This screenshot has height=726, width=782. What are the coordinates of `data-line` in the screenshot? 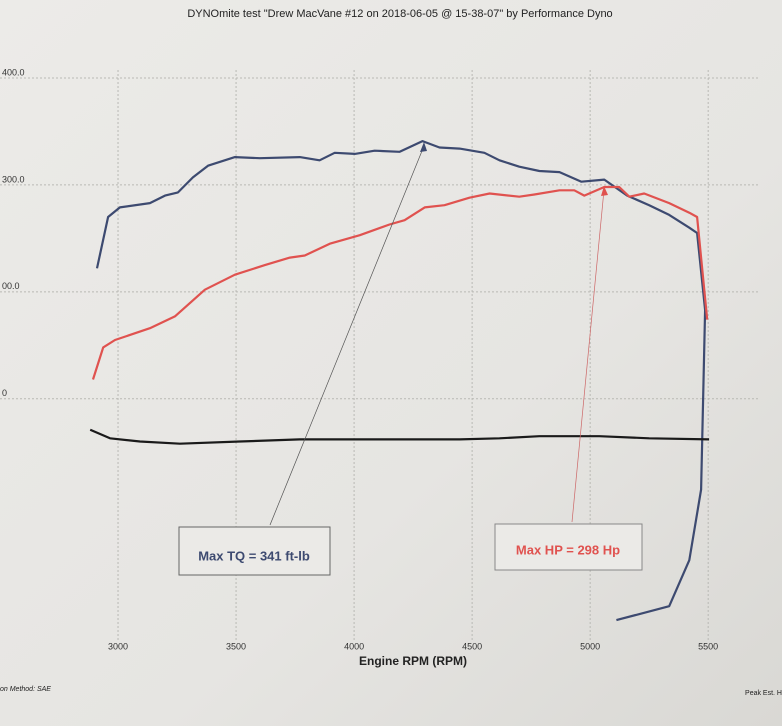 It's located at (399, 436).